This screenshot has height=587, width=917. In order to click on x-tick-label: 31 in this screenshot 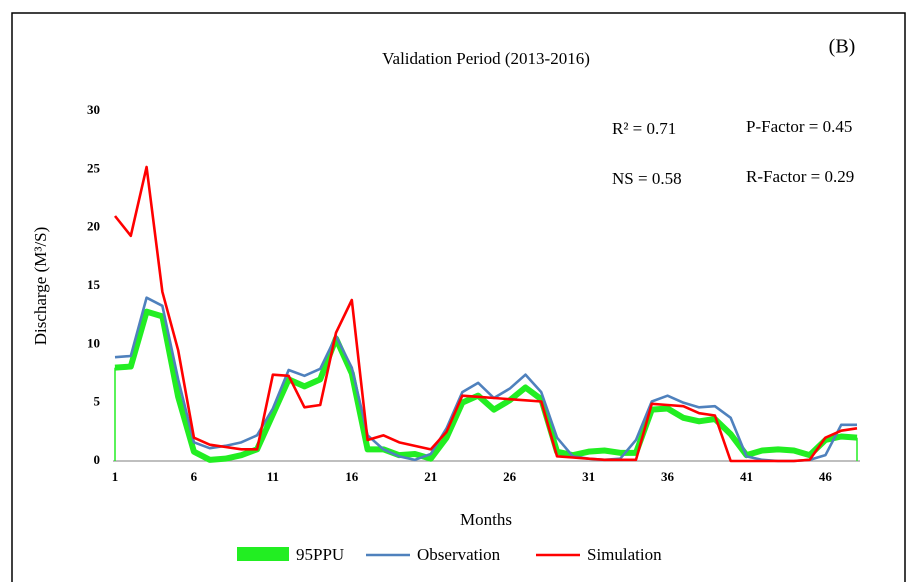, I will do `click(588, 476)`.